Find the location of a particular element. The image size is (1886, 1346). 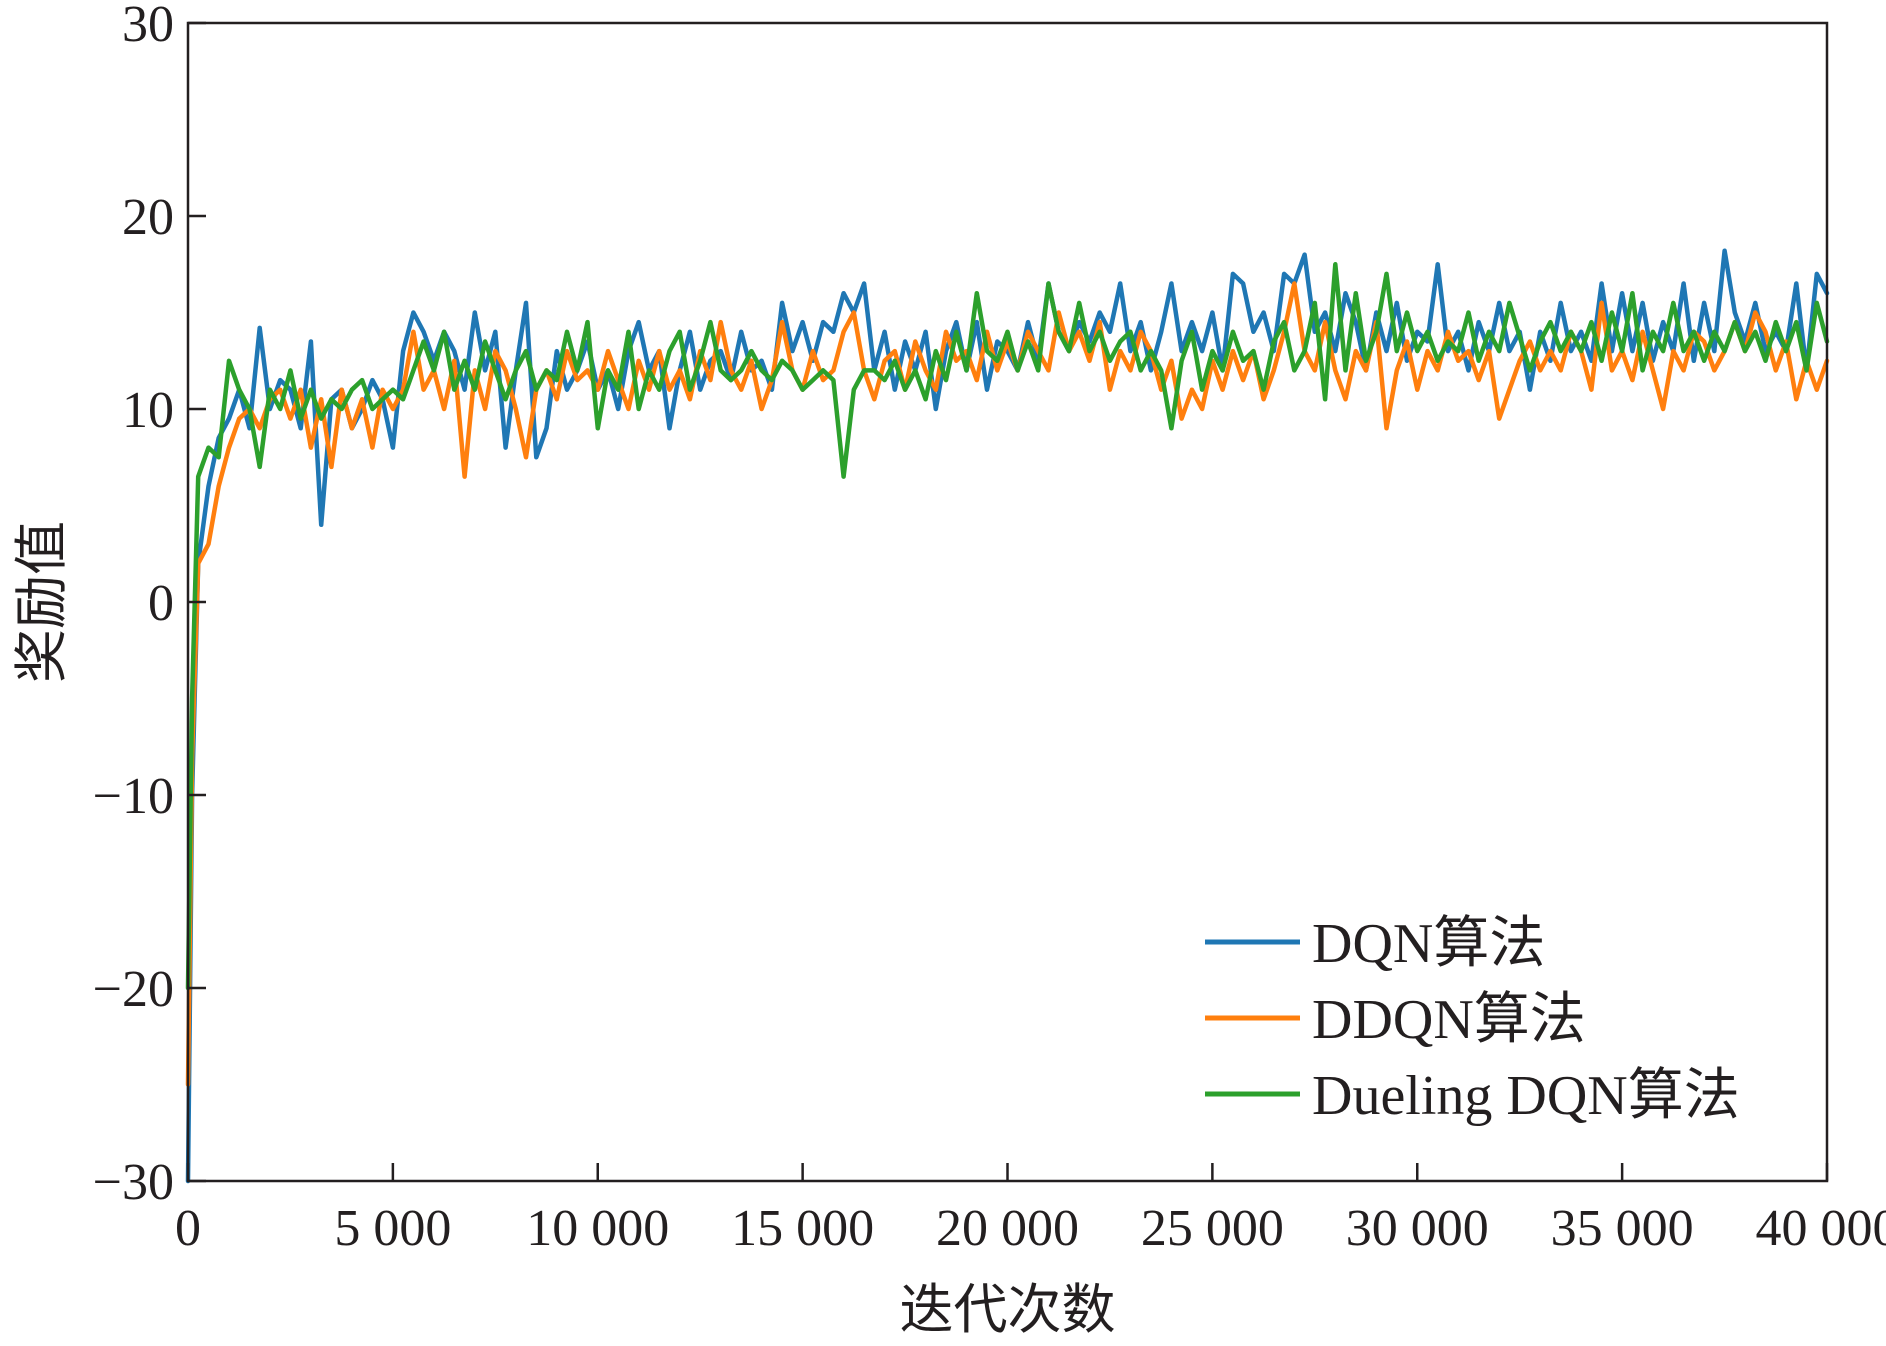

y-axis-title: 奖励值 is located at coordinates (41, 602).